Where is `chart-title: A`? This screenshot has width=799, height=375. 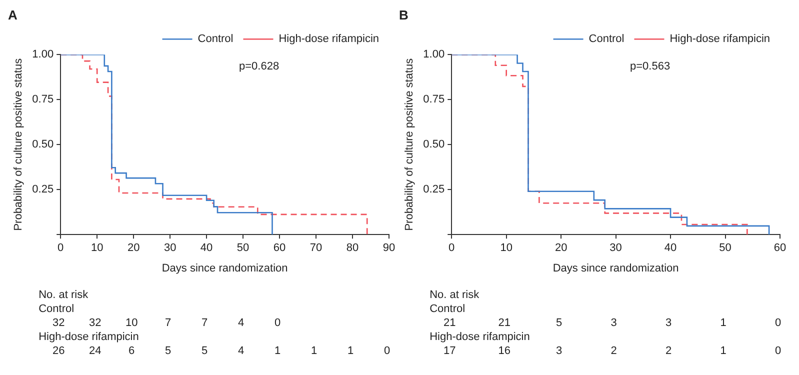
chart-title: A is located at coordinates (13, 14).